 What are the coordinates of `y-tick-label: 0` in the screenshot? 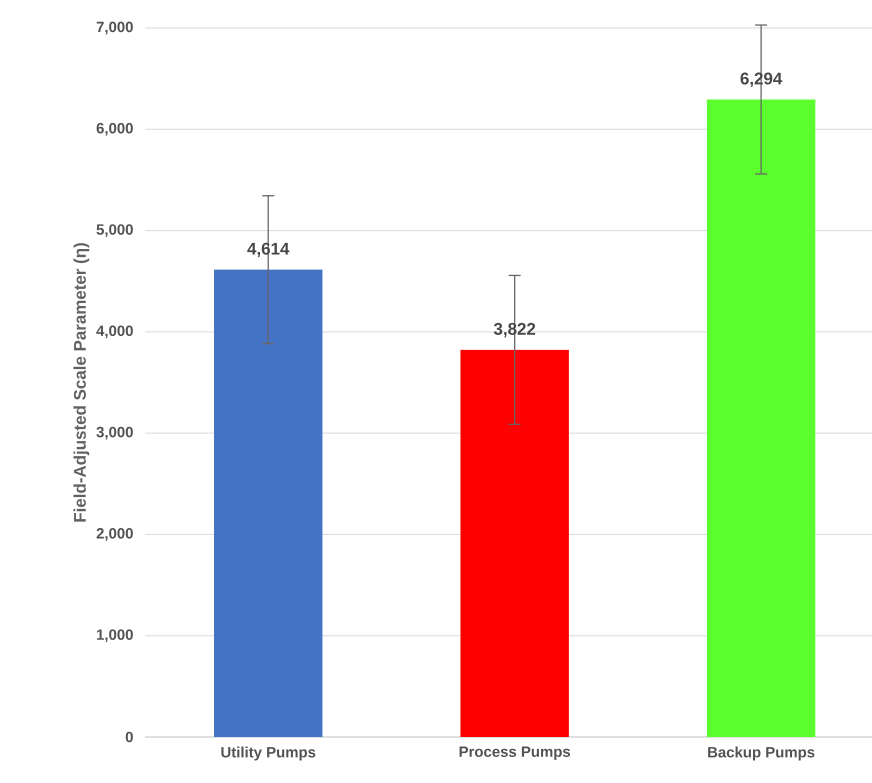 It's located at (129, 737).